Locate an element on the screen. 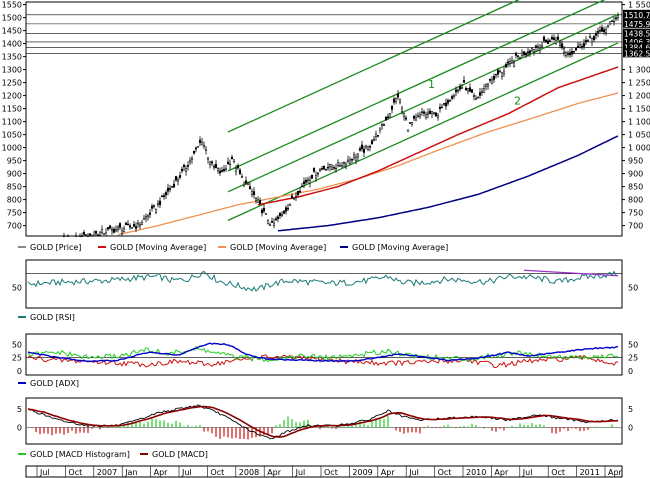 This screenshot has height=478, width=650. rsi-plot-frame is located at coordinates (324, 284).